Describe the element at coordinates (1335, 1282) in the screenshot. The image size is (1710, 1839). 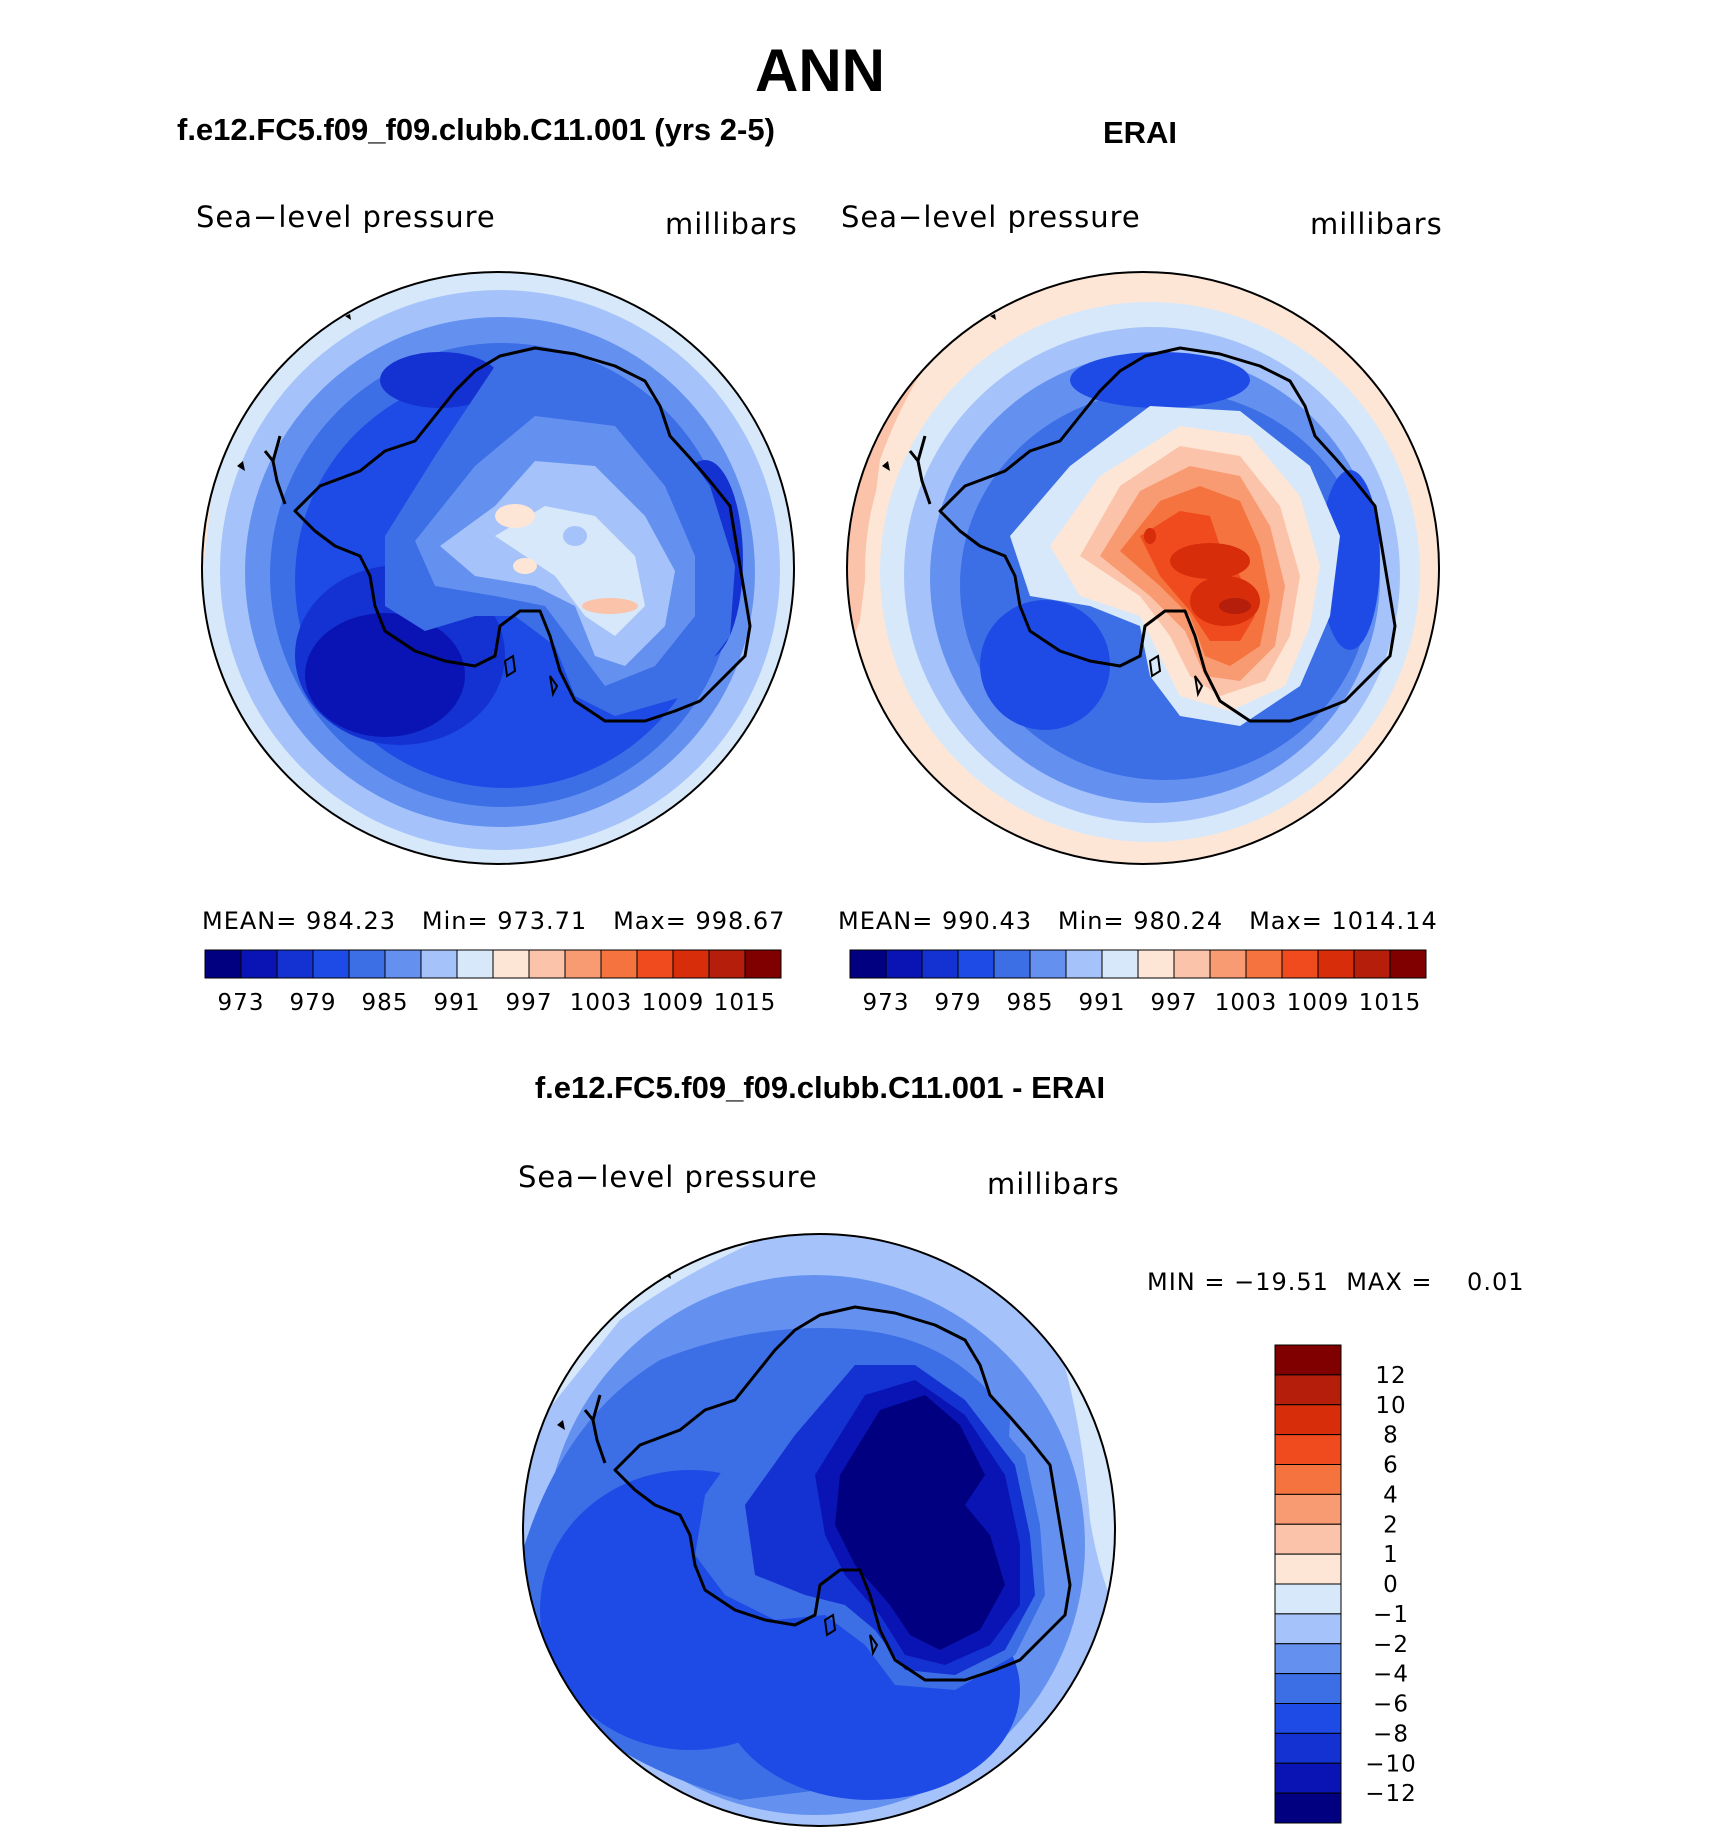
I see `diff-stats: MIN = −19.51 MAX = 0.01` at that location.